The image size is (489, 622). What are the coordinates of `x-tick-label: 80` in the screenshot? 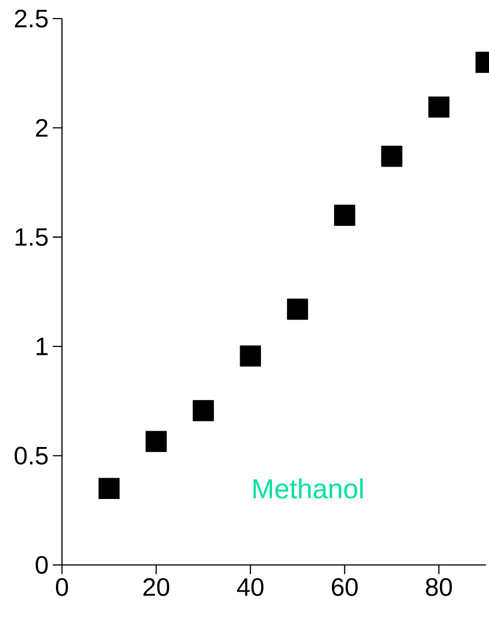 It's located at (439, 587).